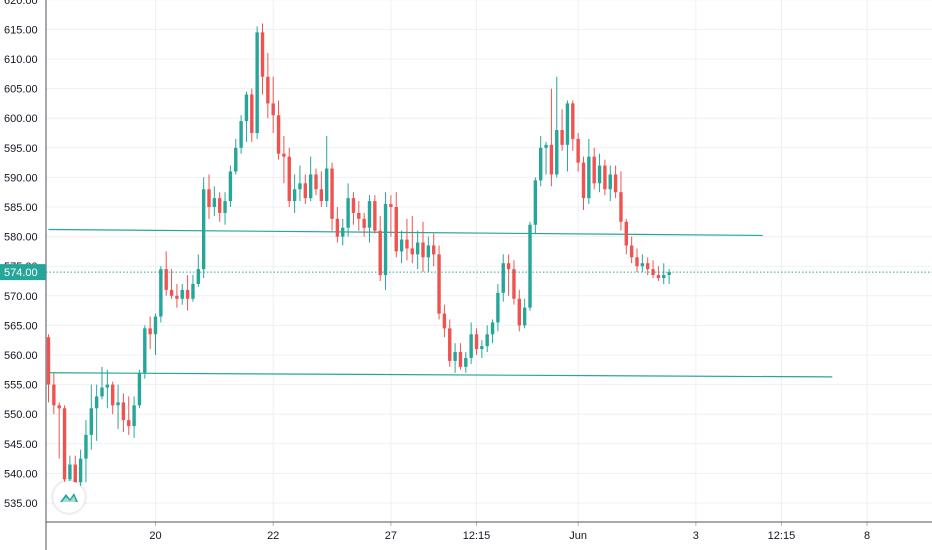 This screenshot has height=550, width=932. I want to click on price-tick-label: 590.00, so click(21, 178).